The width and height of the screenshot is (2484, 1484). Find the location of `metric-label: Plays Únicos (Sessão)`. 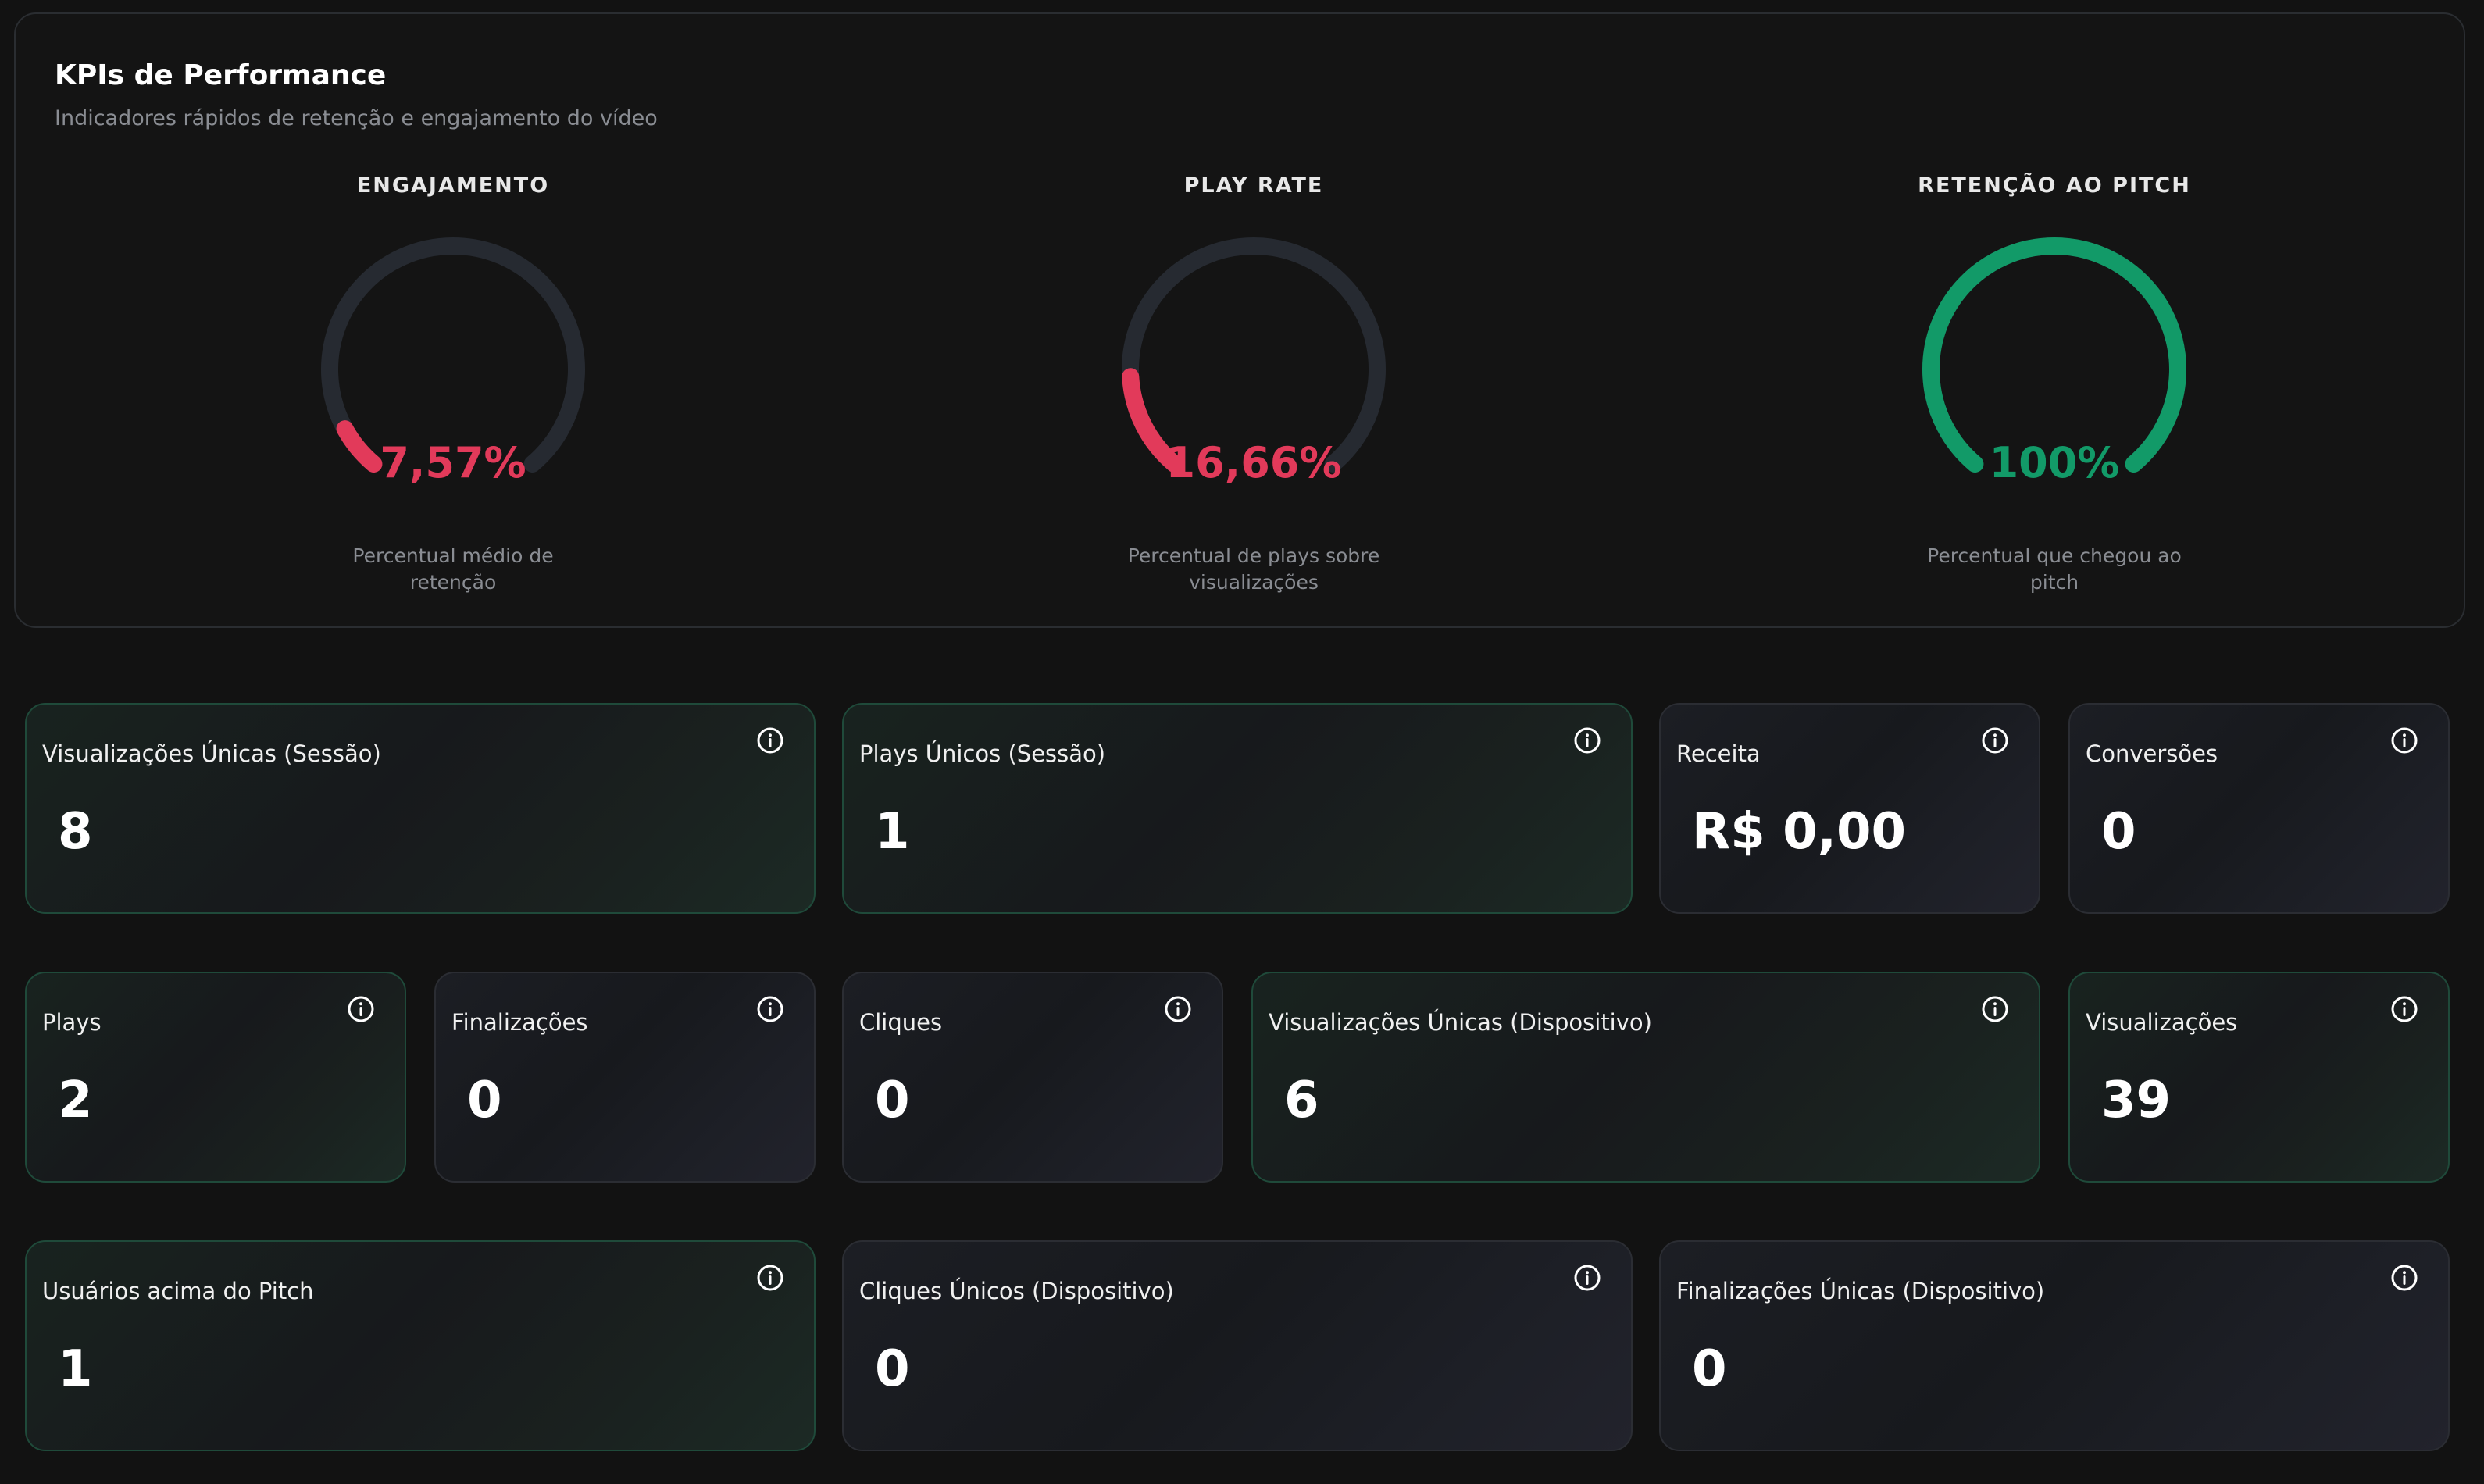

metric-label: Plays Únicos (Sessão) is located at coordinates (982, 753).